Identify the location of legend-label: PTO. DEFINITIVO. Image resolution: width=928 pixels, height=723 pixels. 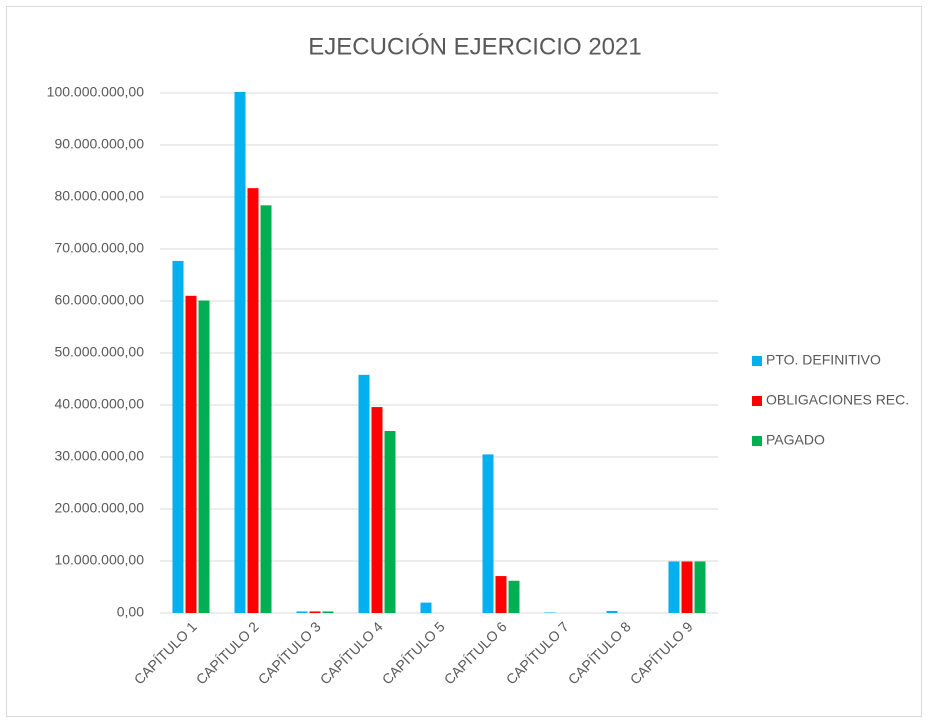
(823, 360).